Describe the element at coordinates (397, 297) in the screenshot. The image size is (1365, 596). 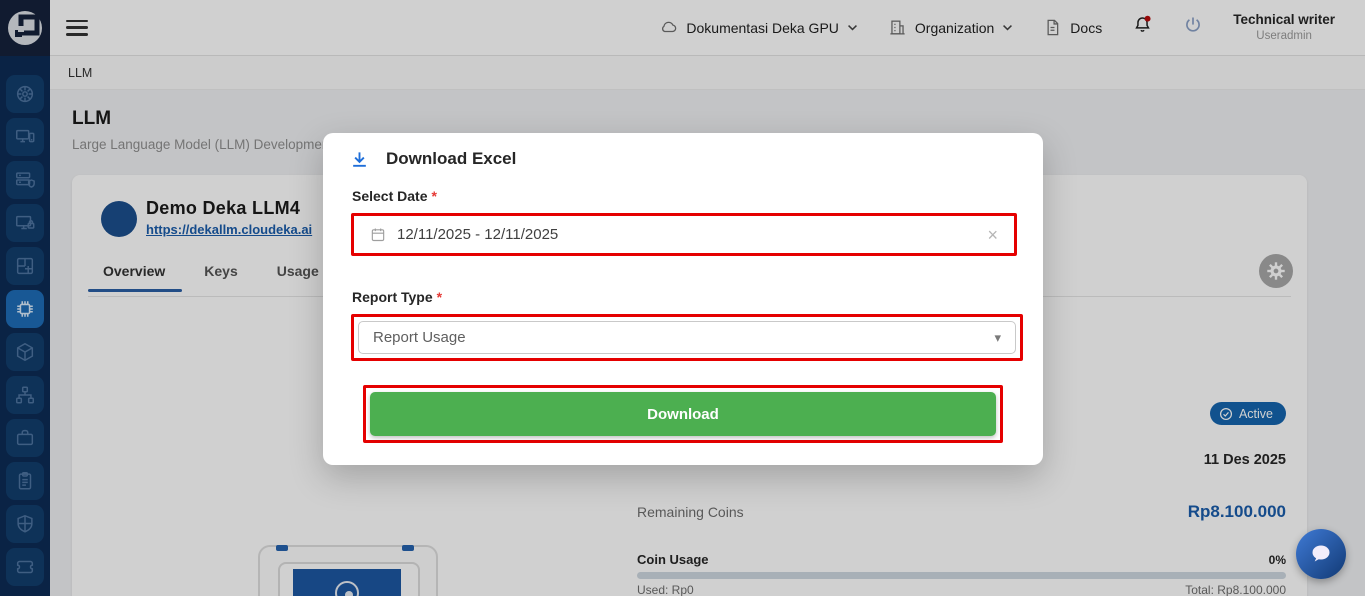
I see `report-type-label: Report Type *` at that location.